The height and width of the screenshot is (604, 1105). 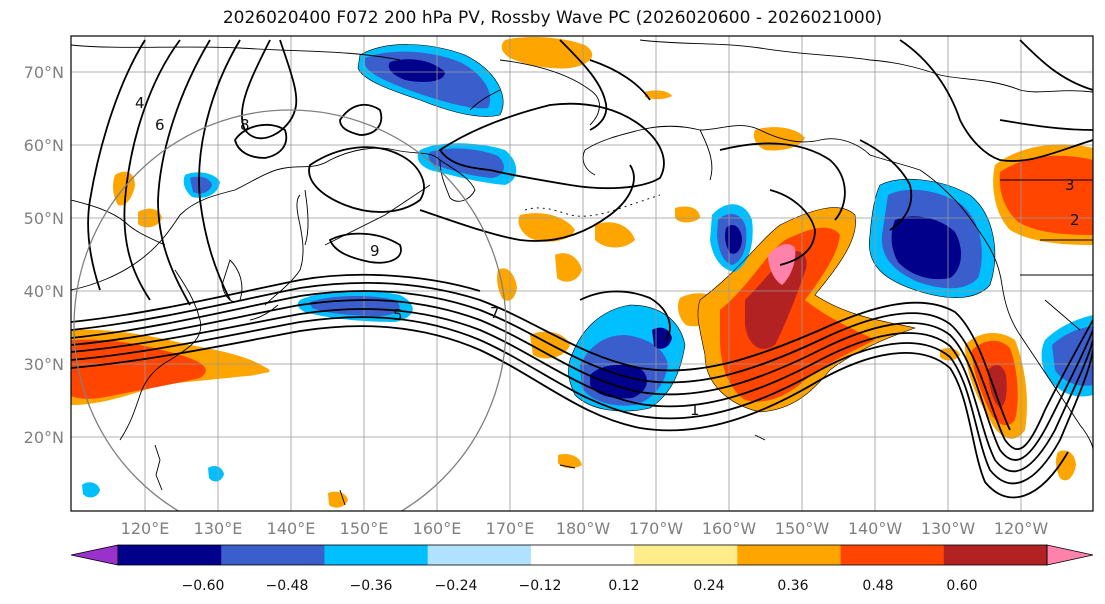 I want to click on lon-label: 170°W, so click(x=656, y=528).